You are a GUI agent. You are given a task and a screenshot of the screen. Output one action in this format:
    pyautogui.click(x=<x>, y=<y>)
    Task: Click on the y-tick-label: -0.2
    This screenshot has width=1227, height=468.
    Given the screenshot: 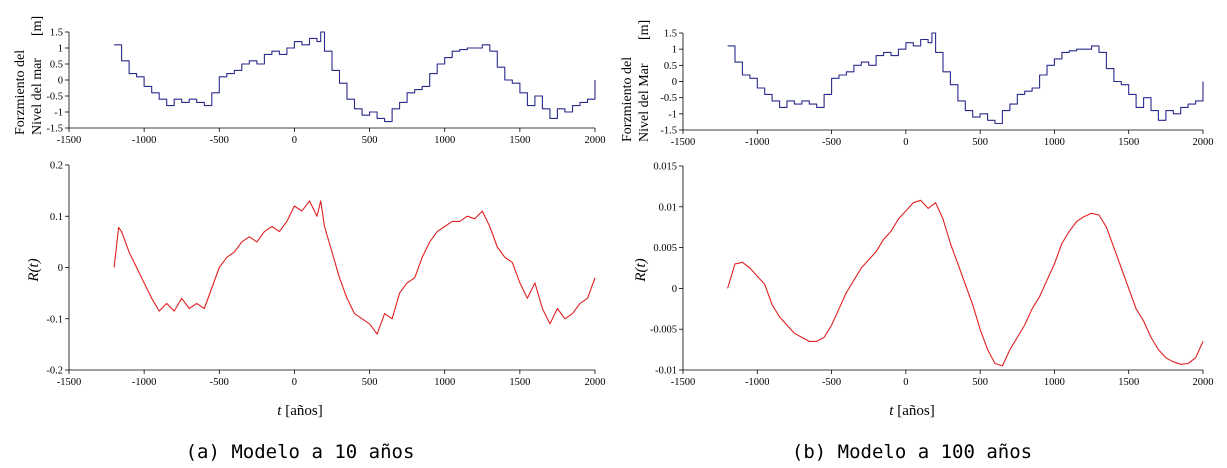 What is the action you would take?
    pyautogui.click(x=54, y=371)
    